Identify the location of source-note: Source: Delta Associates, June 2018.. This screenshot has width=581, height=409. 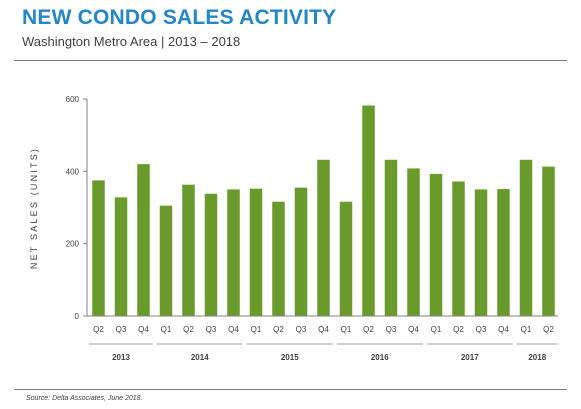
(84, 398).